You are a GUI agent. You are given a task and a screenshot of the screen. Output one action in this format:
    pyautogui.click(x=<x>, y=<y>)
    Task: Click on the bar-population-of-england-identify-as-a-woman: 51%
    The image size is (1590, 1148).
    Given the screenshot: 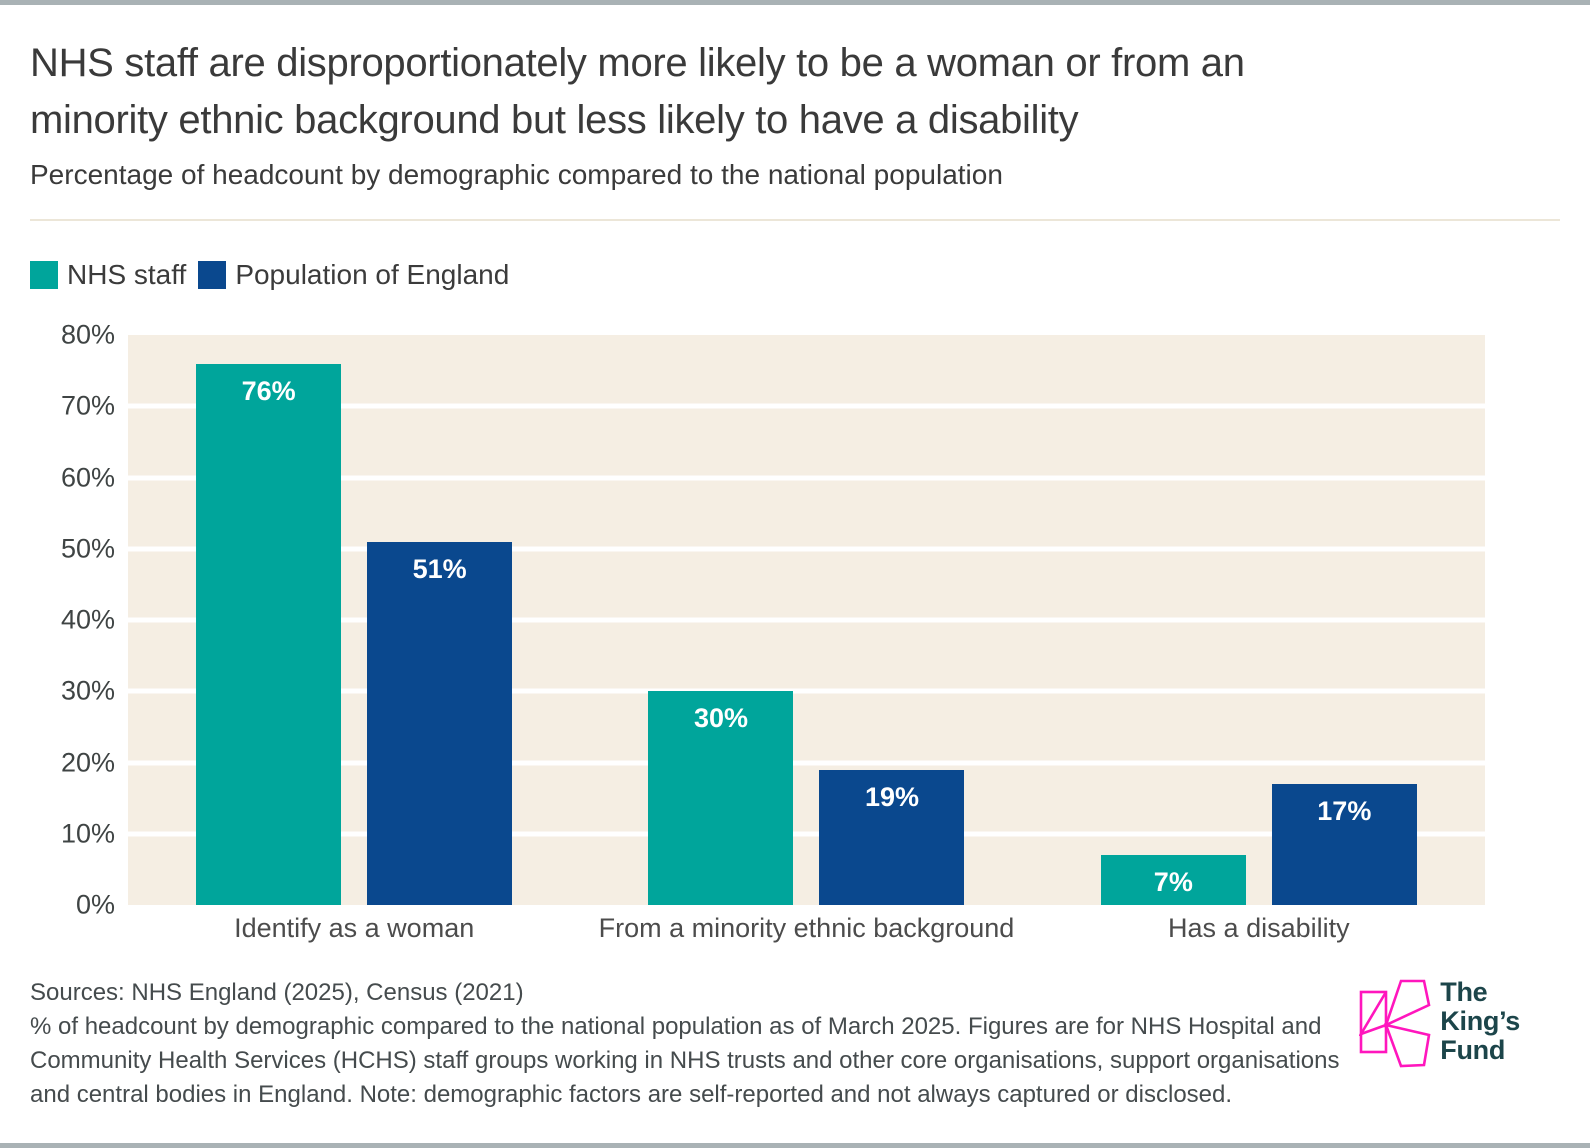 What is the action you would take?
    pyautogui.click(x=440, y=723)
    